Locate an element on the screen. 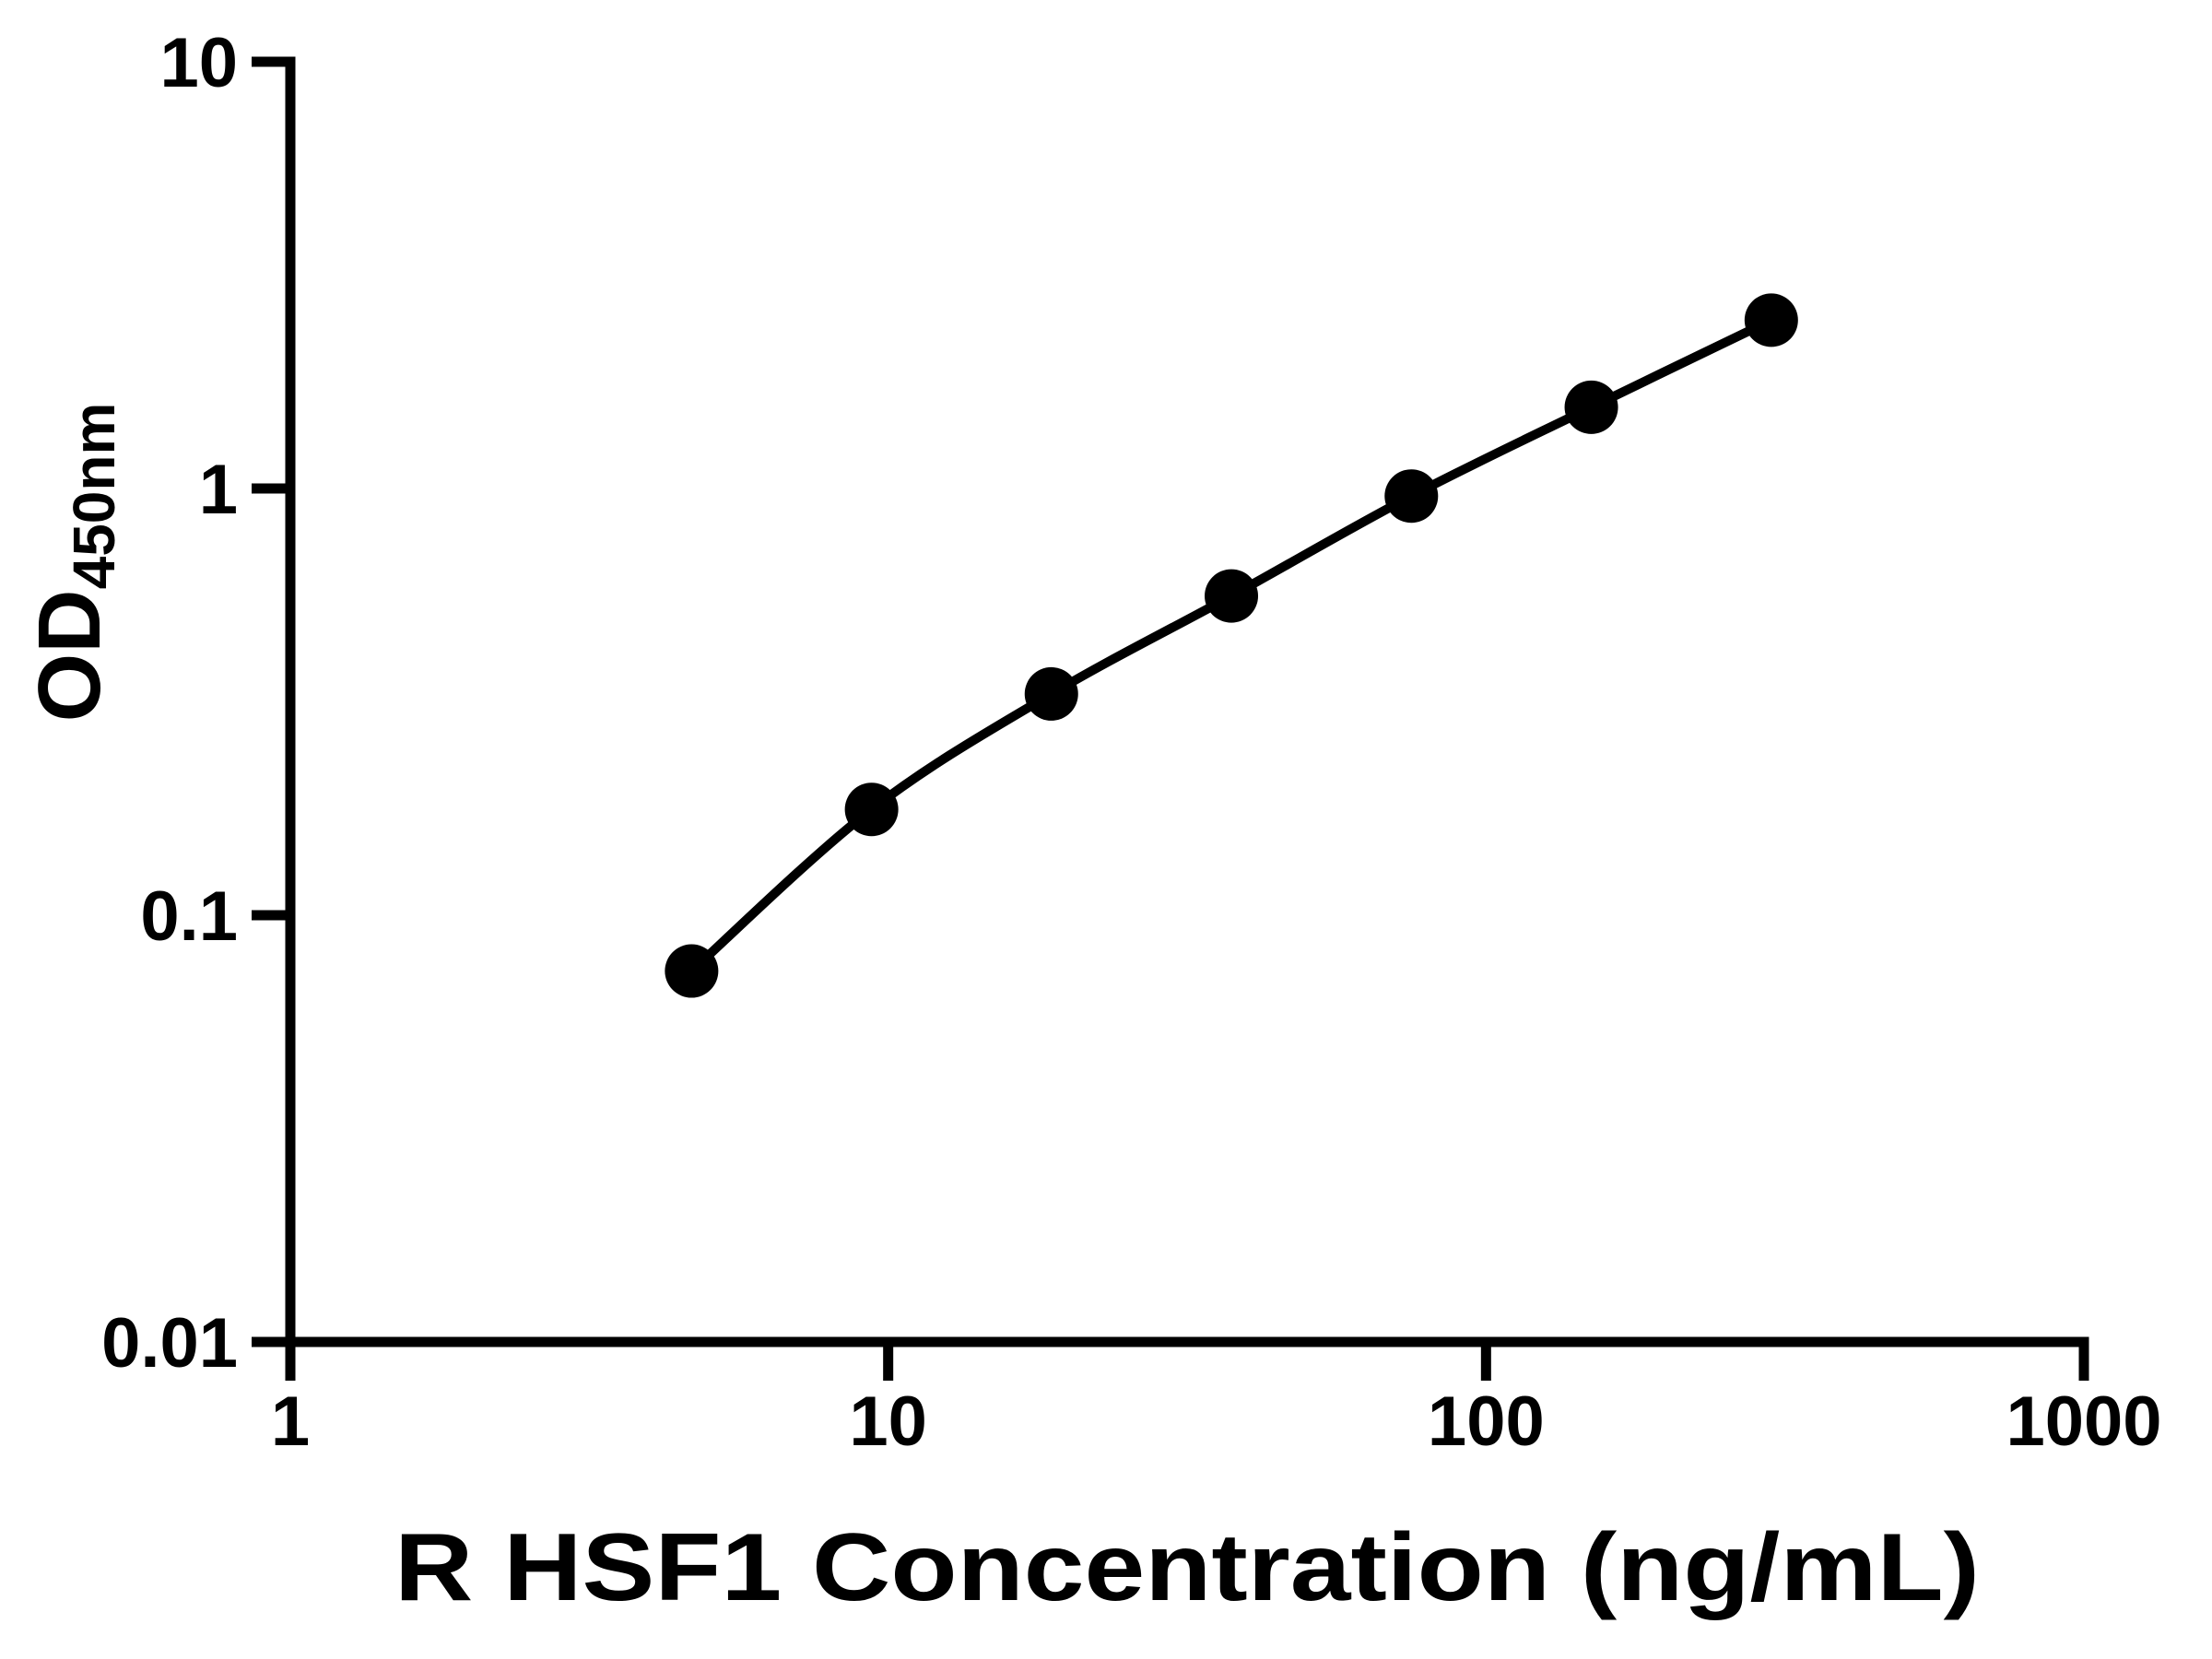 The height and width of the screenshot is (1659, 2212). data-point-300ngml is located at coordinates (1771, 320).